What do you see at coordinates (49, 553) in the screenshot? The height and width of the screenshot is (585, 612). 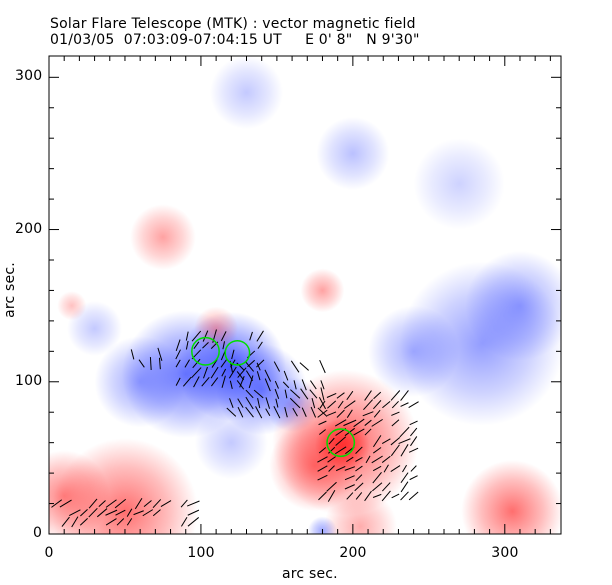 I see `x-tick-label: 0` at bounding box center [49, 553].